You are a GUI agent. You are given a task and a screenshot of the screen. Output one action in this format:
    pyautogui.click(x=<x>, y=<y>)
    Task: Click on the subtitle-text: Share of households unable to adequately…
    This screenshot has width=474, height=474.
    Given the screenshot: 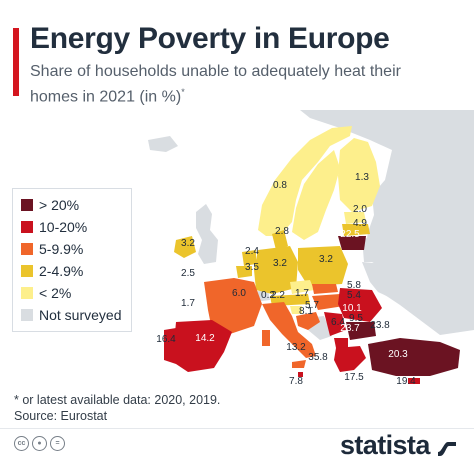 What is the action you would take?
    pyautogui.click(x=215, y=84)
    